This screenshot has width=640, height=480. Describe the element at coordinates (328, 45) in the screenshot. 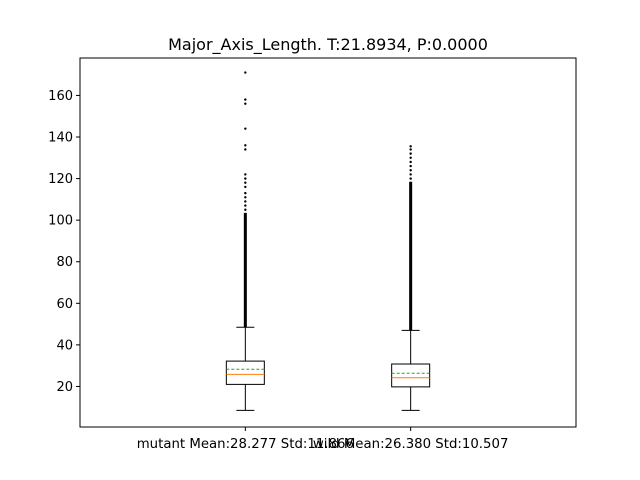

I see `chart-title: Major_Axis_Length. T:21.8934, P:0.0000` at that location.